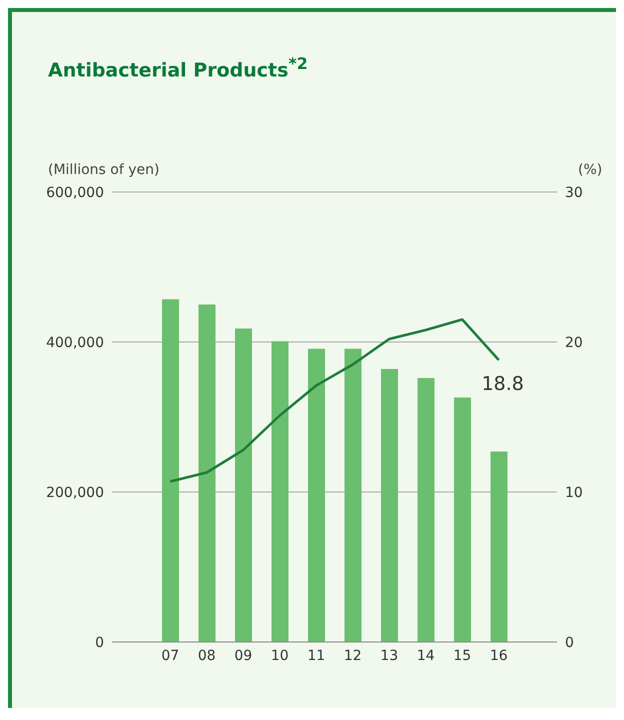 Image resolution: width=624 pixels, height=720 pixels. I want to click on x-tick-label: 09, so click(243, 656).